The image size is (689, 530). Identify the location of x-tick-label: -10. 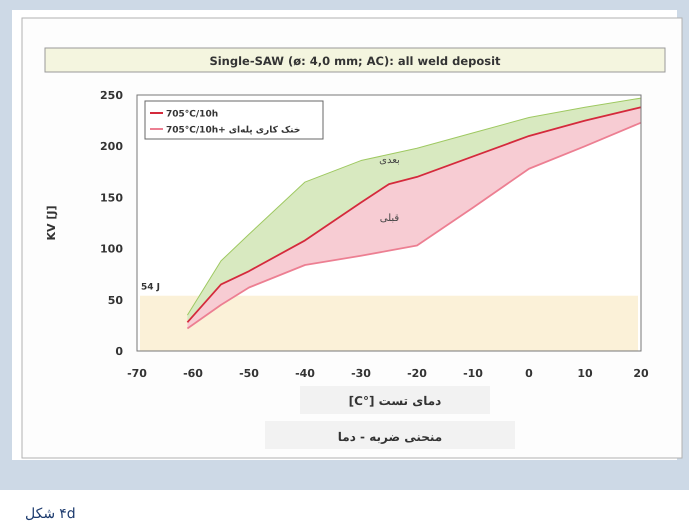
(473, 373).